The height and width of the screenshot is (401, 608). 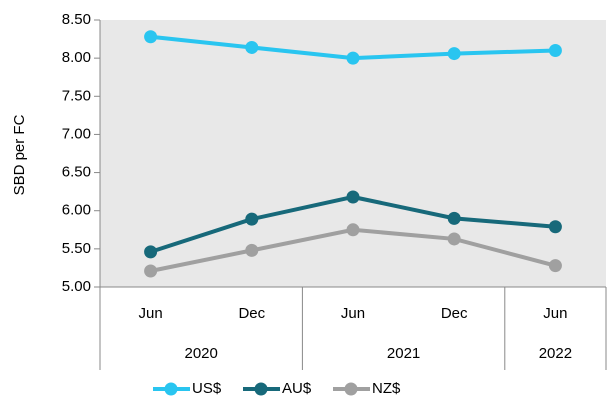 I want to click on group-label: 2020, so click(x=201, y=353).